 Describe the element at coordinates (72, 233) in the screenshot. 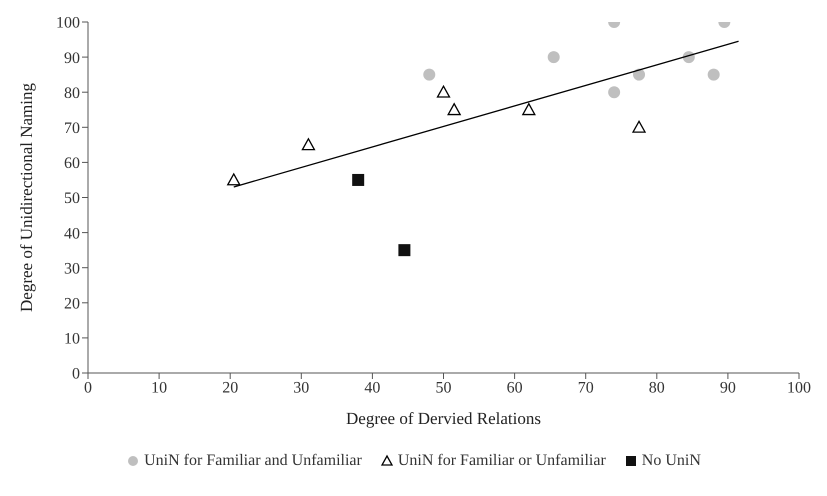

I see `y-tick-label: 40` at that location.